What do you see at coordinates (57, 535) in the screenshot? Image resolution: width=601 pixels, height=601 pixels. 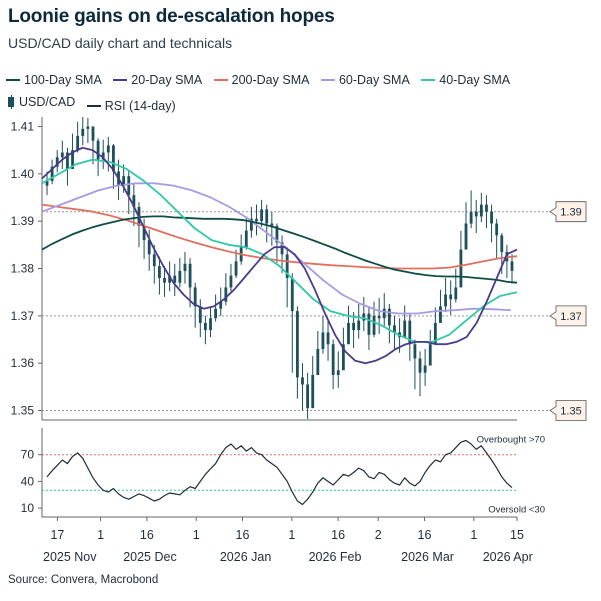 I see `x-tick-label: 17` at bounding box center [57, 535].